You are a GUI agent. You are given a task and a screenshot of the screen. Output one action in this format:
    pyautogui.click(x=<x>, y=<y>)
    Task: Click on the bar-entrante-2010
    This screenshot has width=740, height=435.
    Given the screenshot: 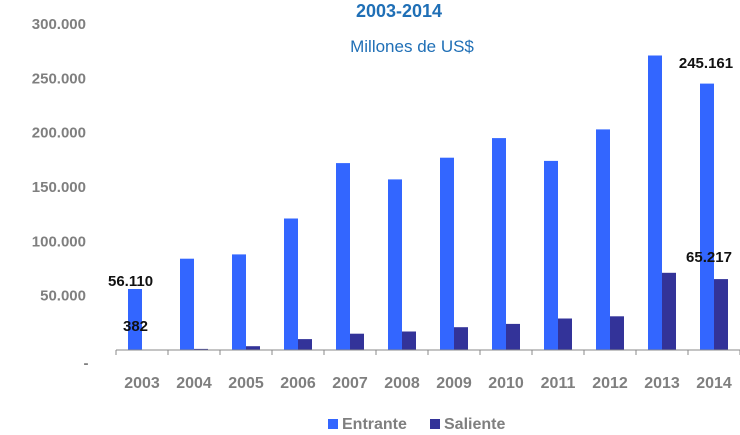 What is the action you would take?
    pyautogui.click(x=499, y=244)
    